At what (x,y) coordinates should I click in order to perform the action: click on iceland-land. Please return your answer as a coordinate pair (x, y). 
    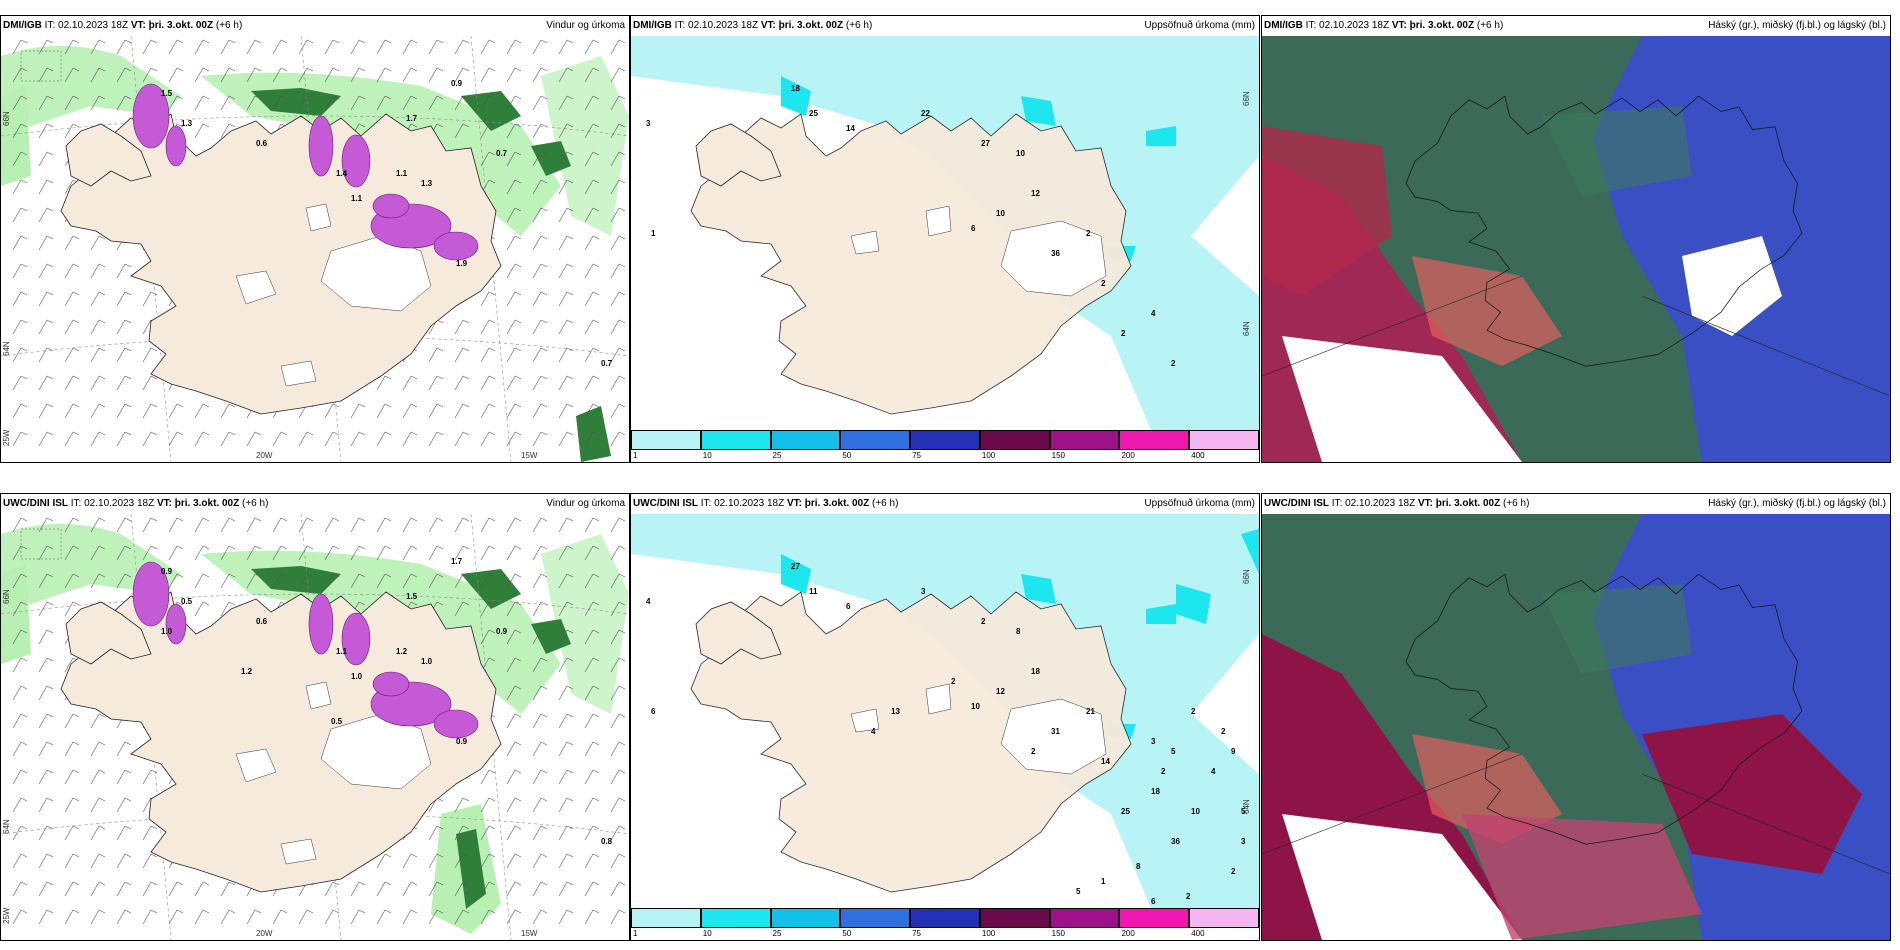
    Looking at the image, I should click on (911, 742).